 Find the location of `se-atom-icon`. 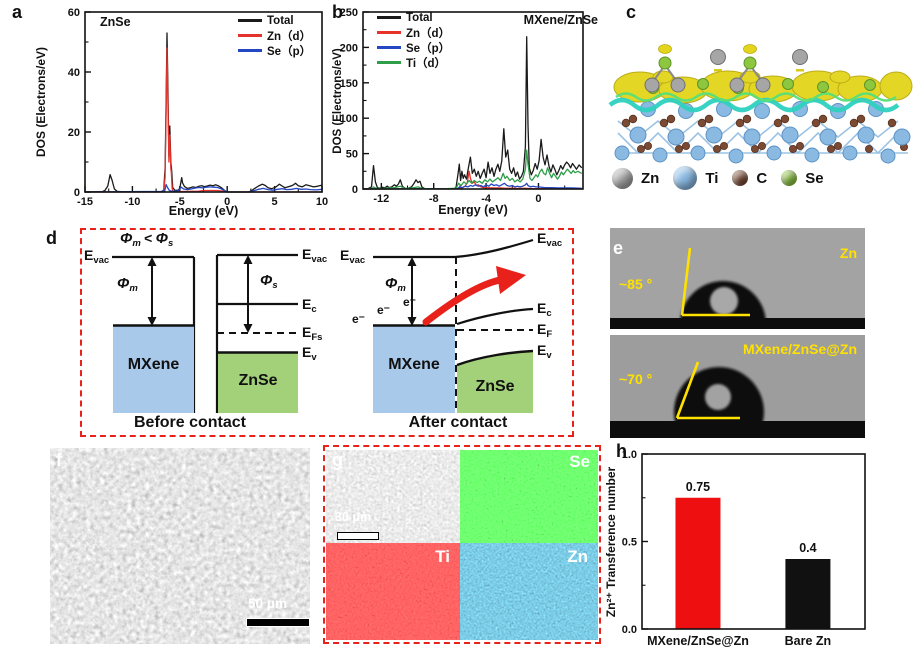

se-atom-icon is located at coordinates (789, 178).